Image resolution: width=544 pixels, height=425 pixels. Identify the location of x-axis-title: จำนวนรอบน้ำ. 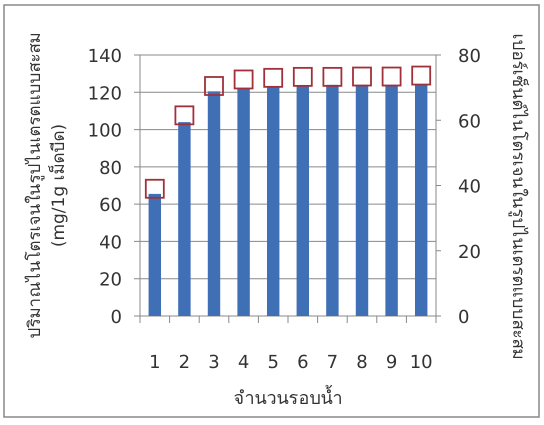
(288, 397).